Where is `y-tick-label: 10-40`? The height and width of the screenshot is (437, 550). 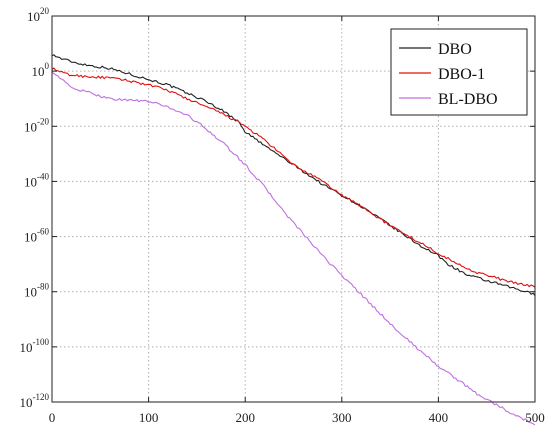 y-tick-label: 10-40 is located at coordinates (36, 180).